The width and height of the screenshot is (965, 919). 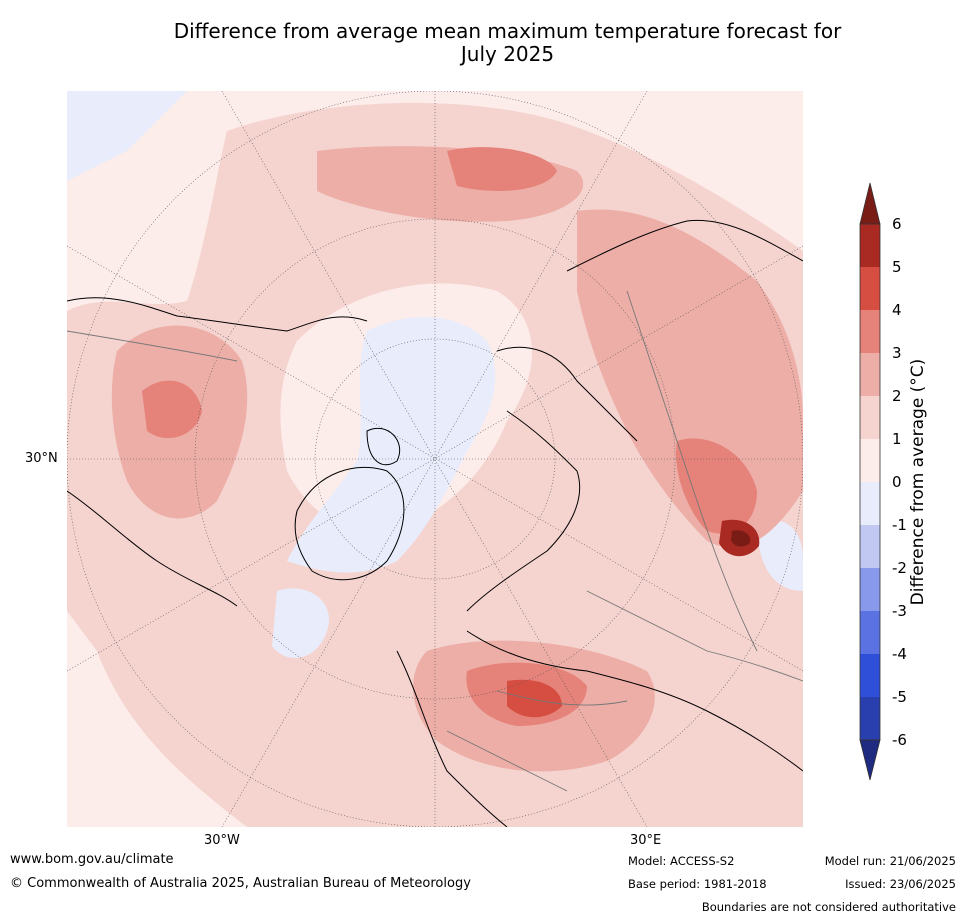 What do you see at coordinates (890, 861) in the screenshot?
I see `footer-model-run: Model run: 21/06/2025` at bounding box center [890, 861].